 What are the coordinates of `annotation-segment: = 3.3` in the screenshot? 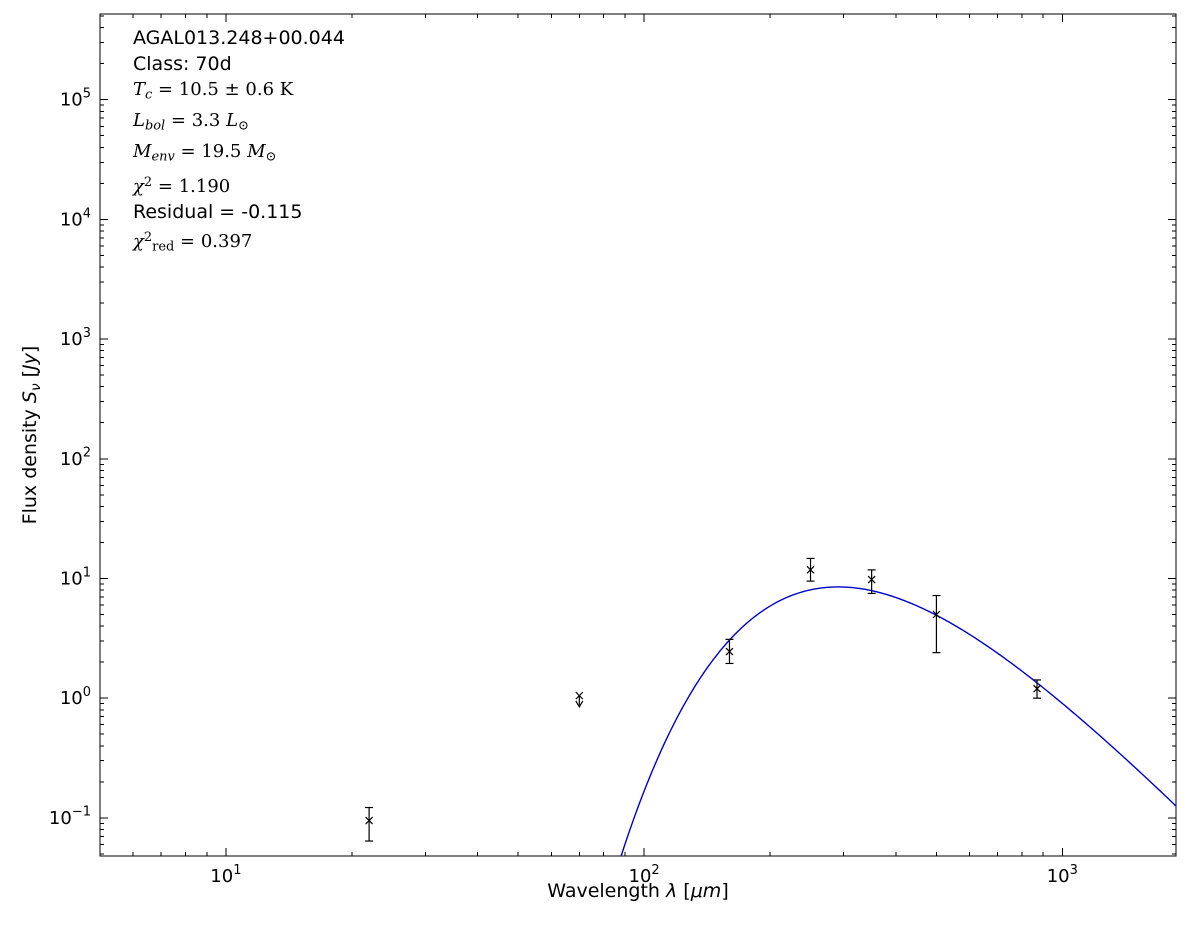 It's located at (196, 121).